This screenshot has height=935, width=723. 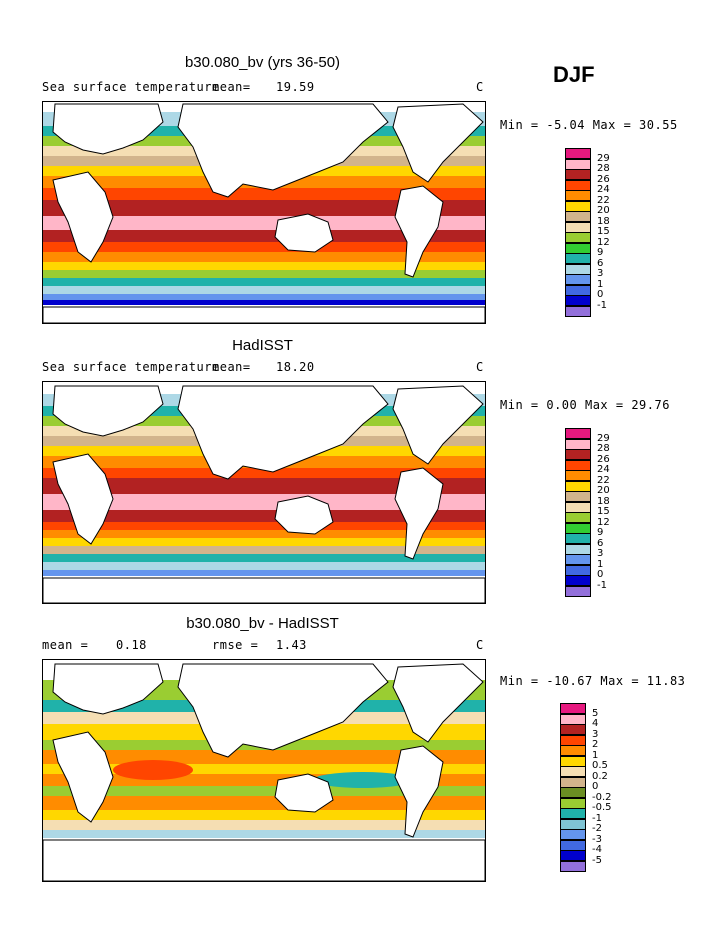 What do you see at coordinates (603, 459) in the screenshot?
I see `colorbar-level-label: 26` at bounding box center [603, 459].